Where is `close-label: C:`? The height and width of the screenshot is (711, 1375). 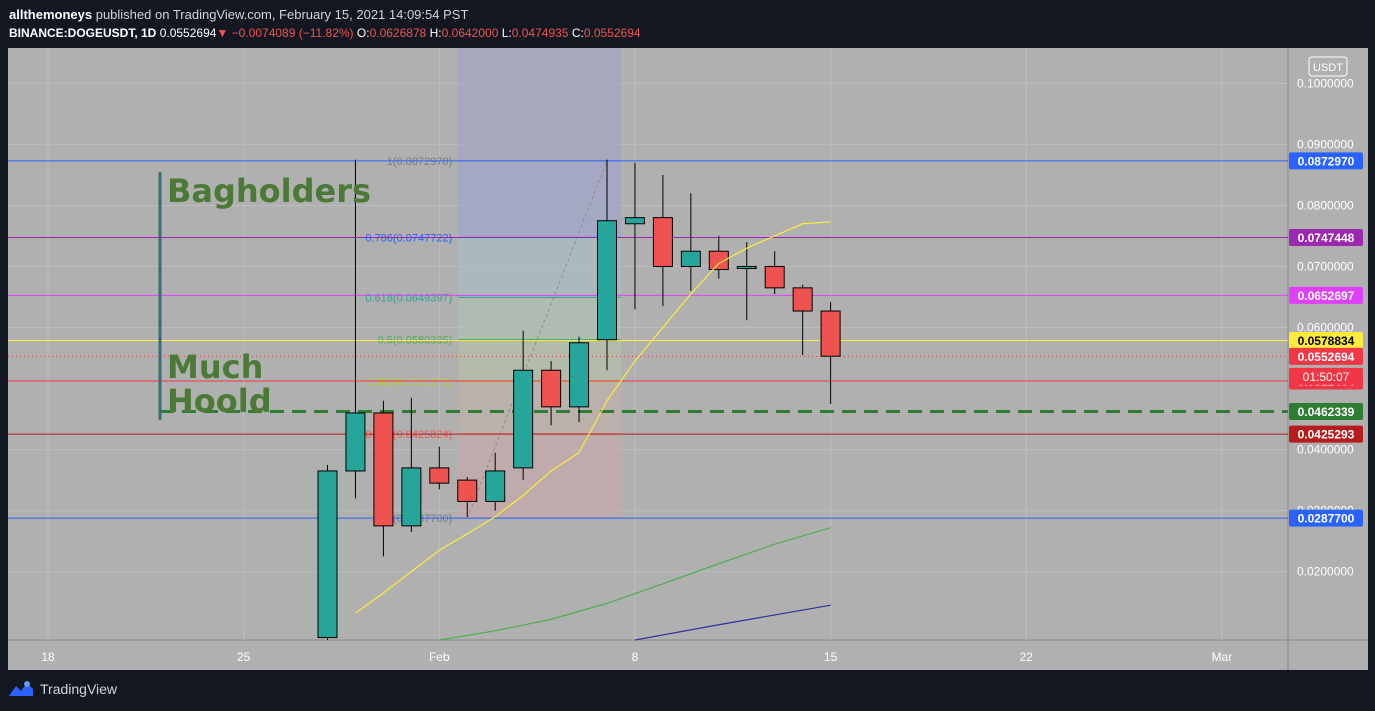
close-label: C: is located at coordinates (577, 33).